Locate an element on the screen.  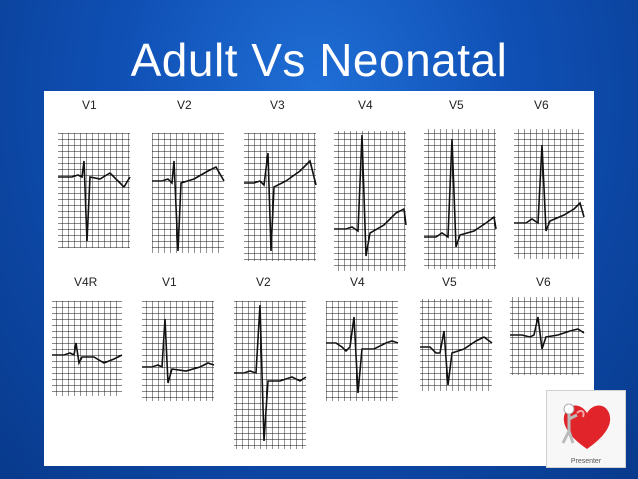
adult-lead-label-v4: V4 is located at coordinates (365, 105).